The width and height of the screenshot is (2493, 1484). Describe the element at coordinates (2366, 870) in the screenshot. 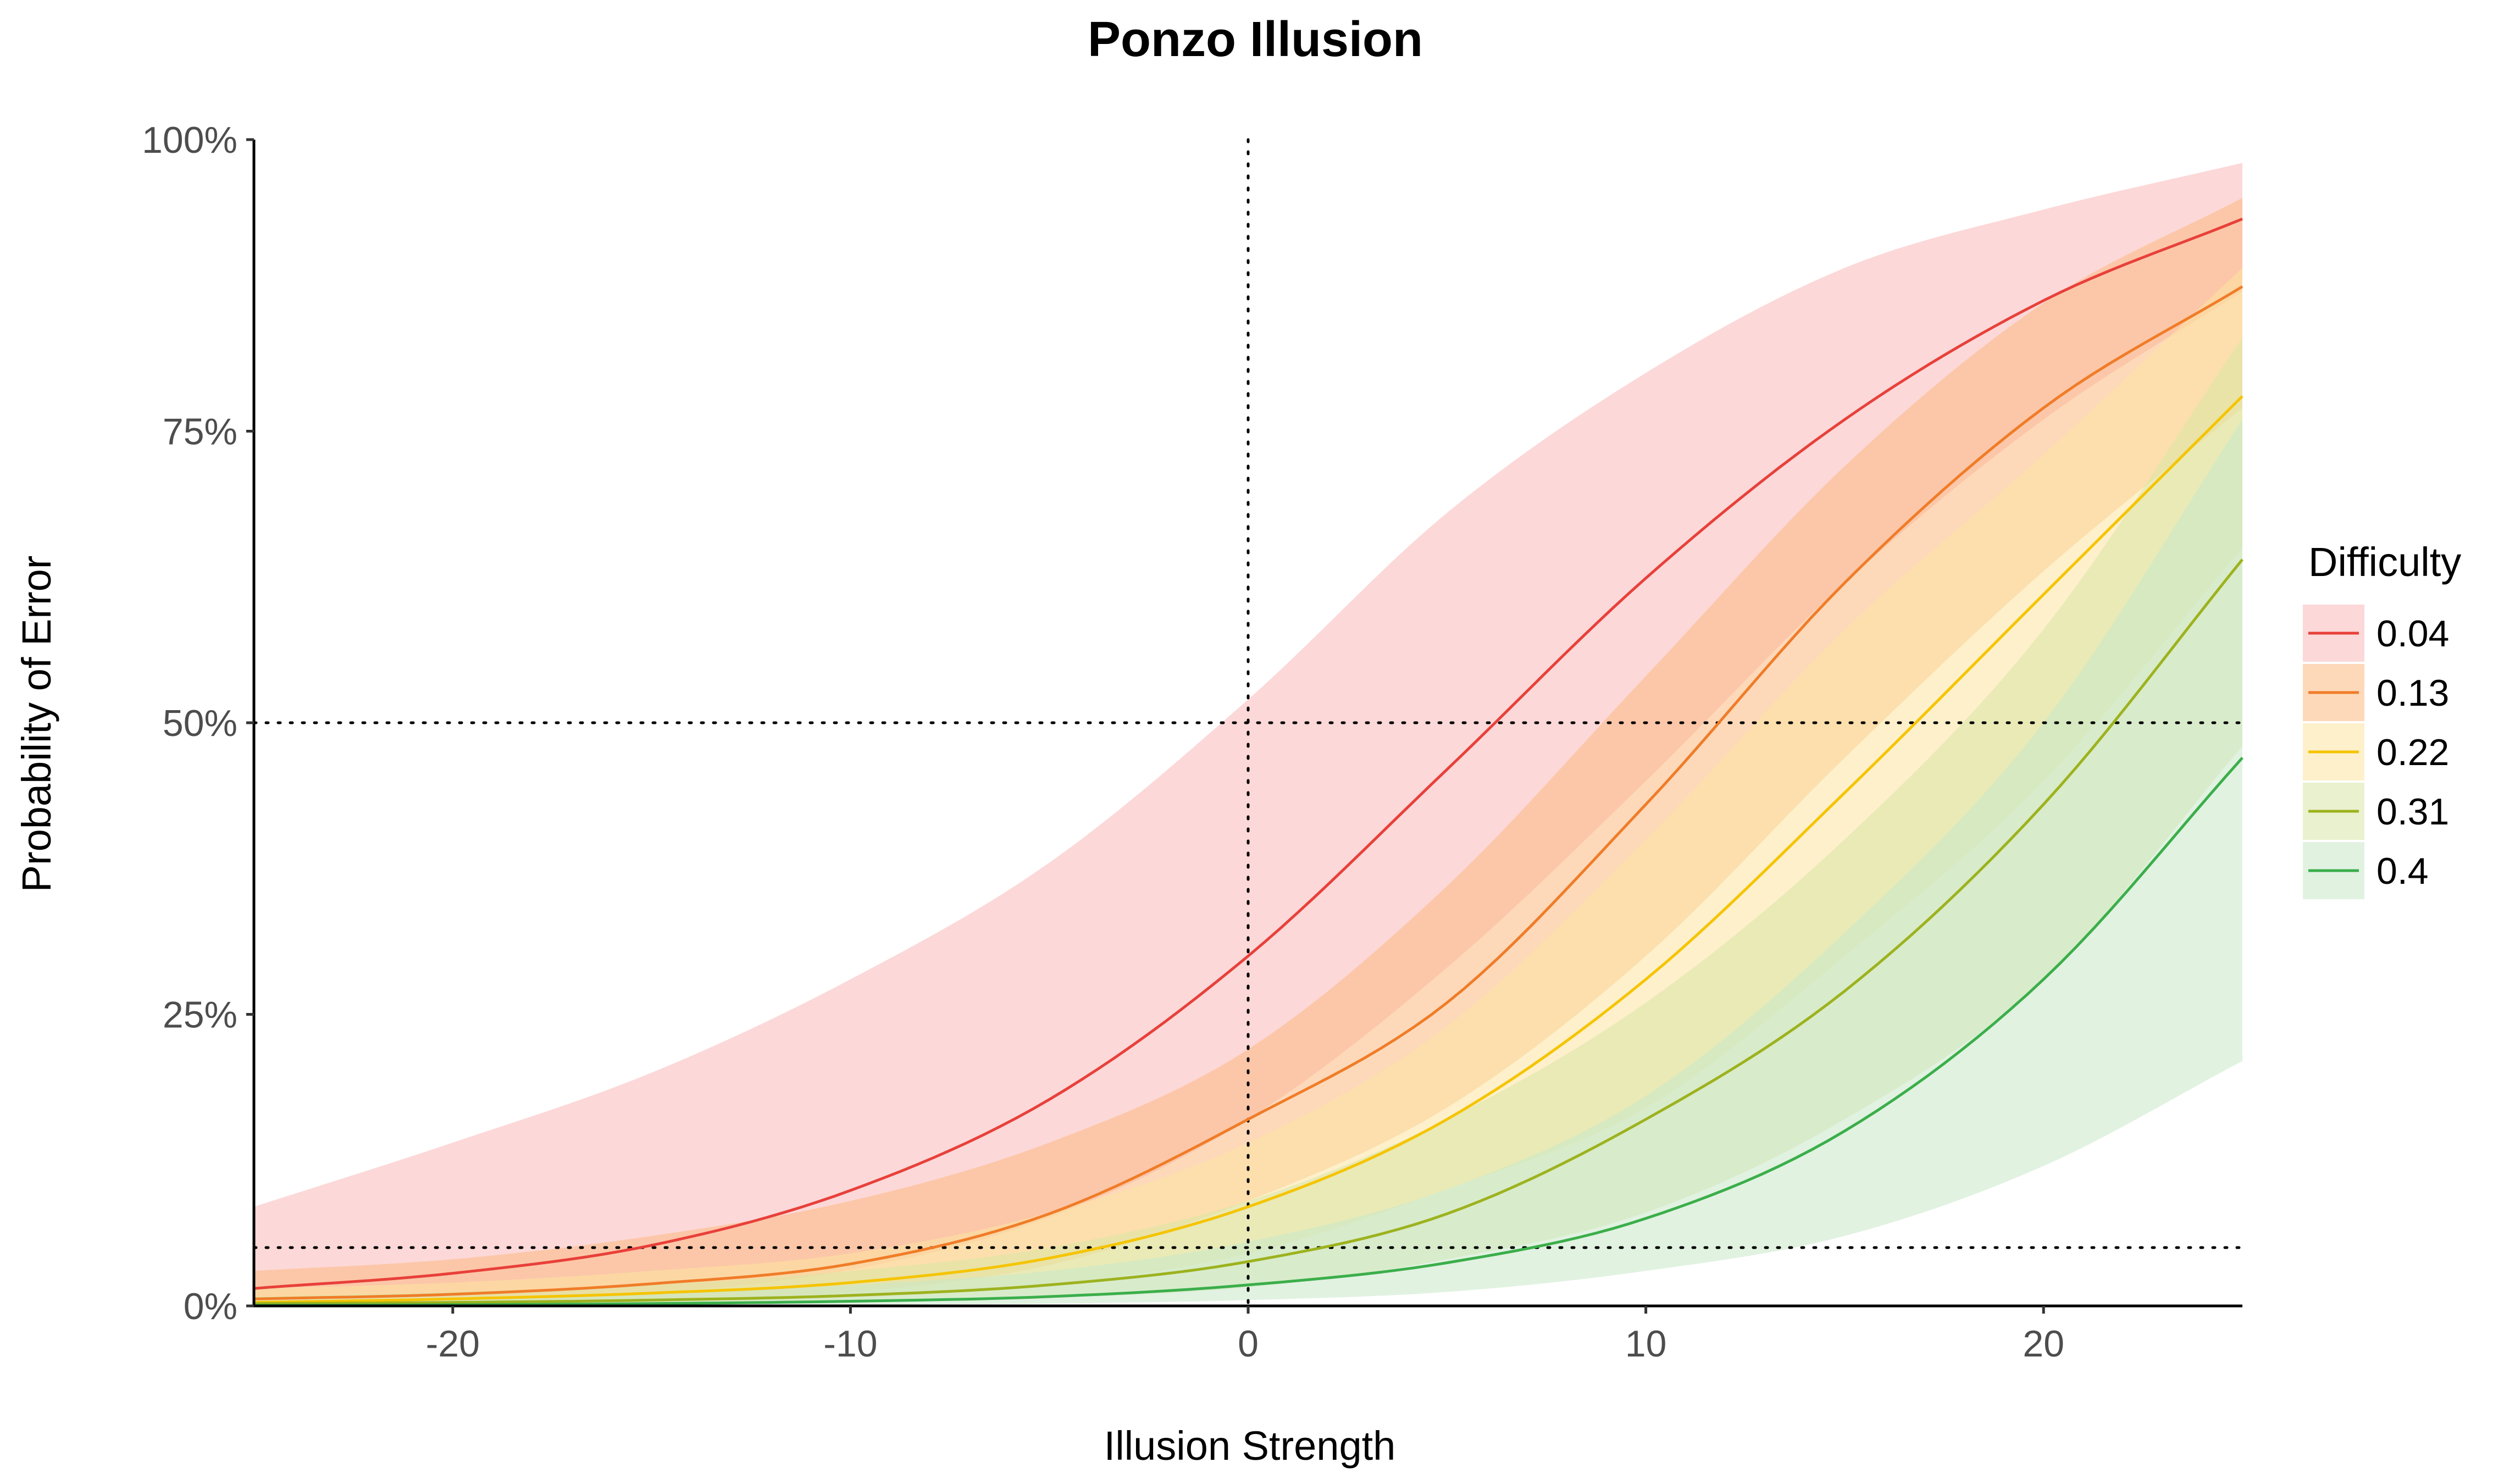

I see `legend-item: 0.4` at that location.